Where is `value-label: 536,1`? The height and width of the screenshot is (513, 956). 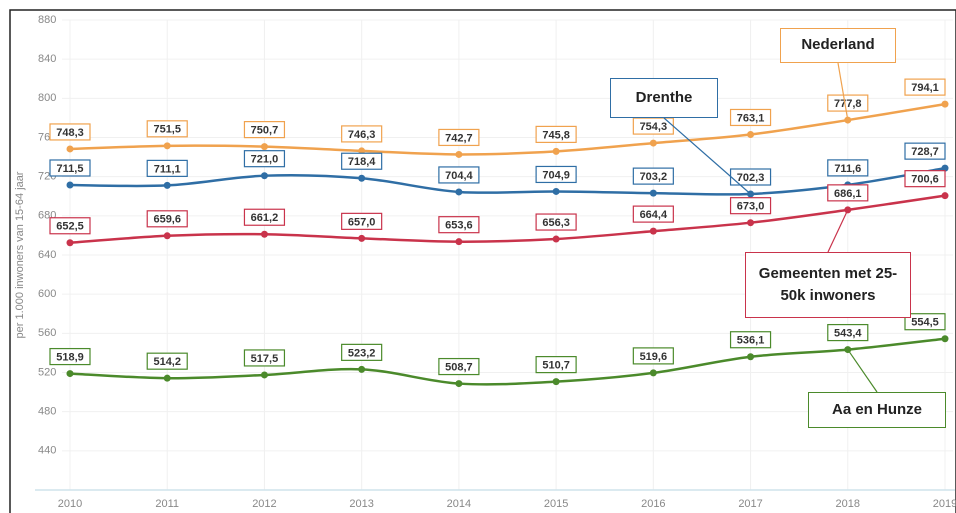
value-label: 536,1 is located at coordinates (751, 341).